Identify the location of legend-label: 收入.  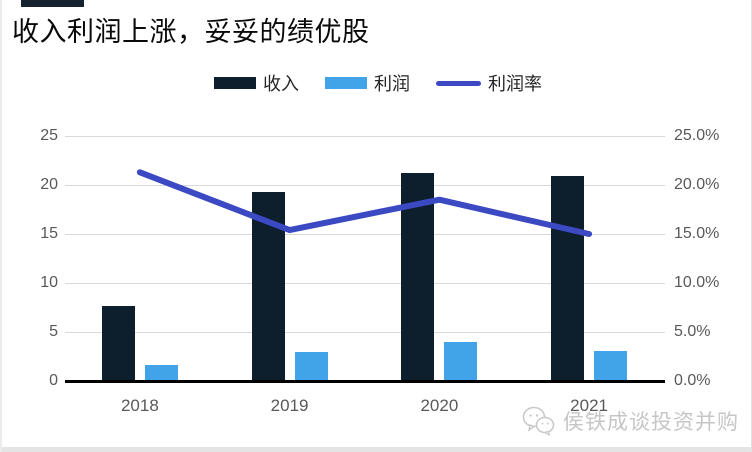
(281, 84).